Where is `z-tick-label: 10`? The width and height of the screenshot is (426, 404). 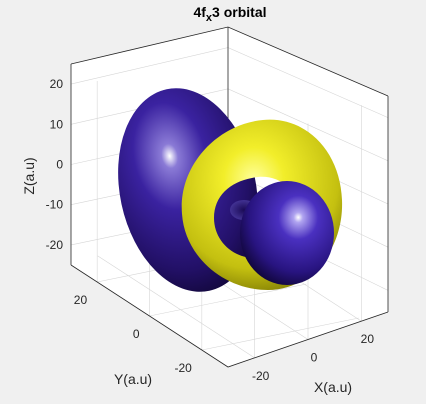
z-tick-label: 10 is located at coordinates (57, 124).